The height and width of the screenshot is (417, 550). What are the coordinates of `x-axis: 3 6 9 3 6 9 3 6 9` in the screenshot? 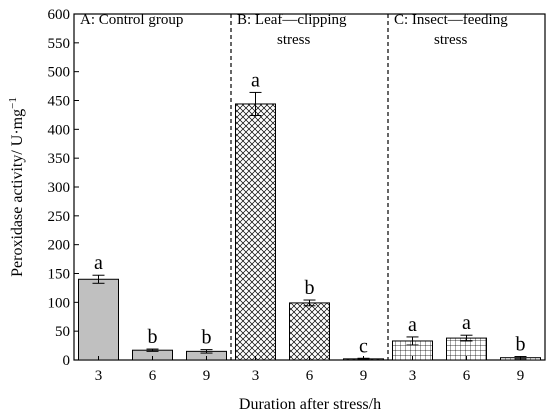 It's located at (310, 370).